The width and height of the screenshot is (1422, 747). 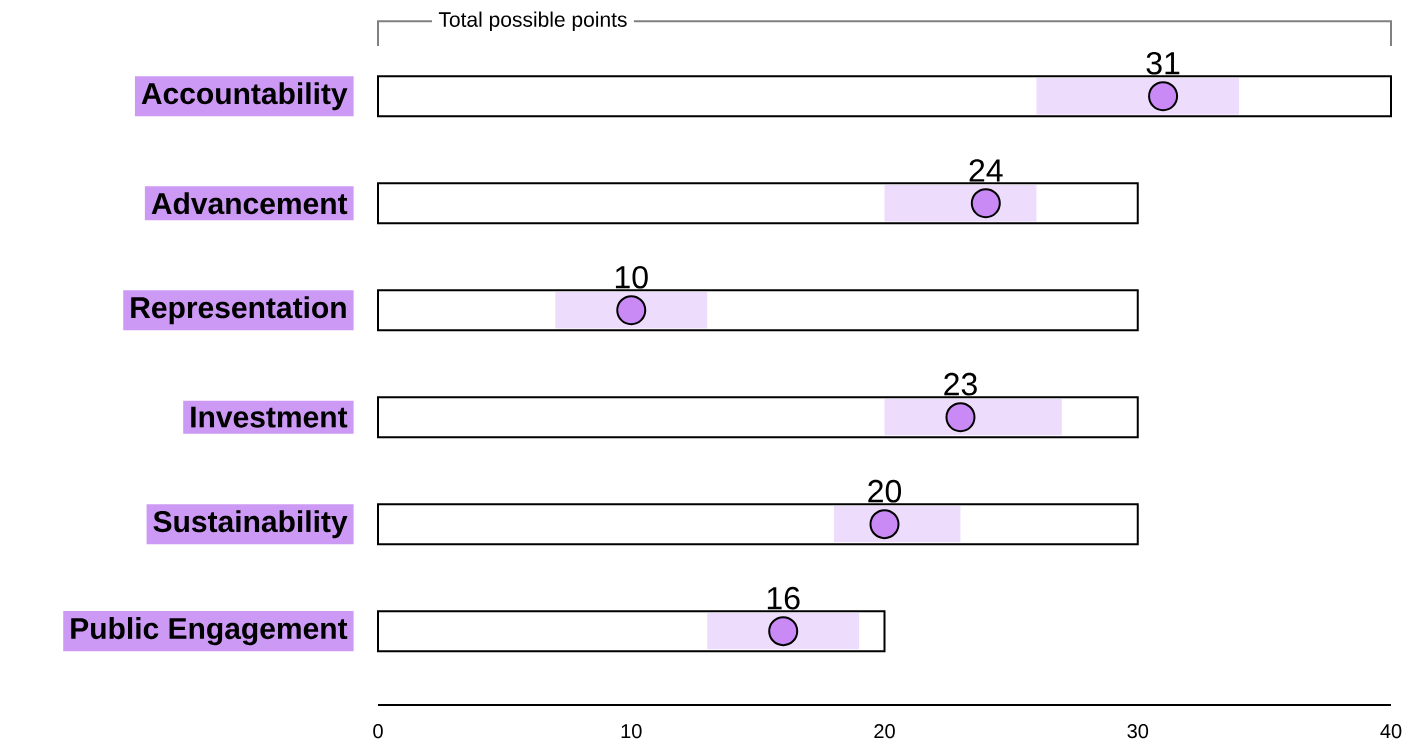 What do you see at coordinates (631, 731) in the screenshot?
I see `x-tick-label: 10` at bounding box center [631, 731].